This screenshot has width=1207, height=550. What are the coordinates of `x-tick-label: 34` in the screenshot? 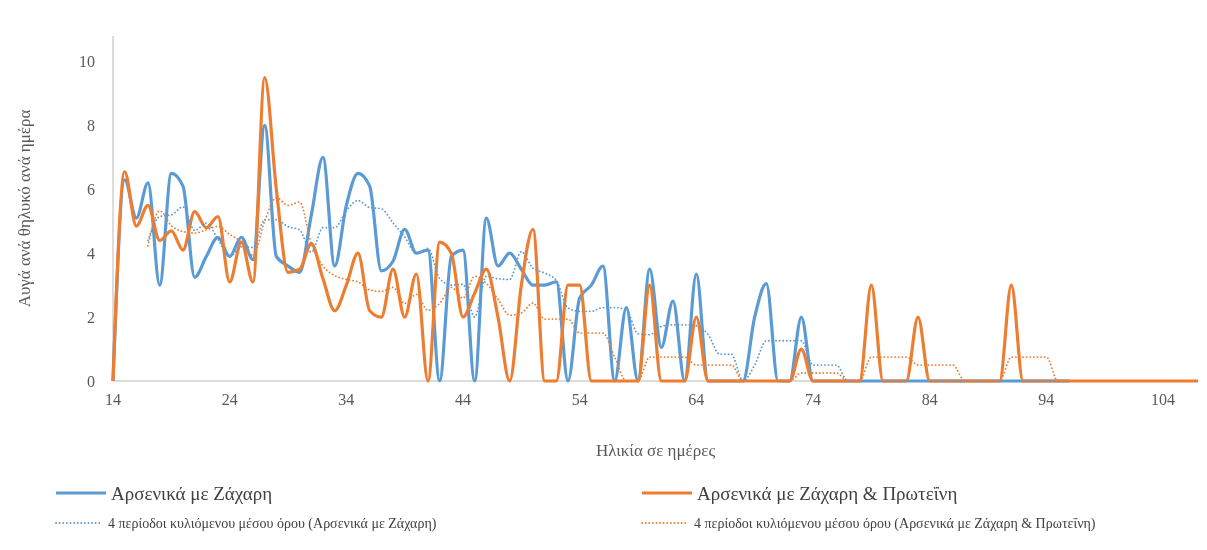 It's located at (346, 399).